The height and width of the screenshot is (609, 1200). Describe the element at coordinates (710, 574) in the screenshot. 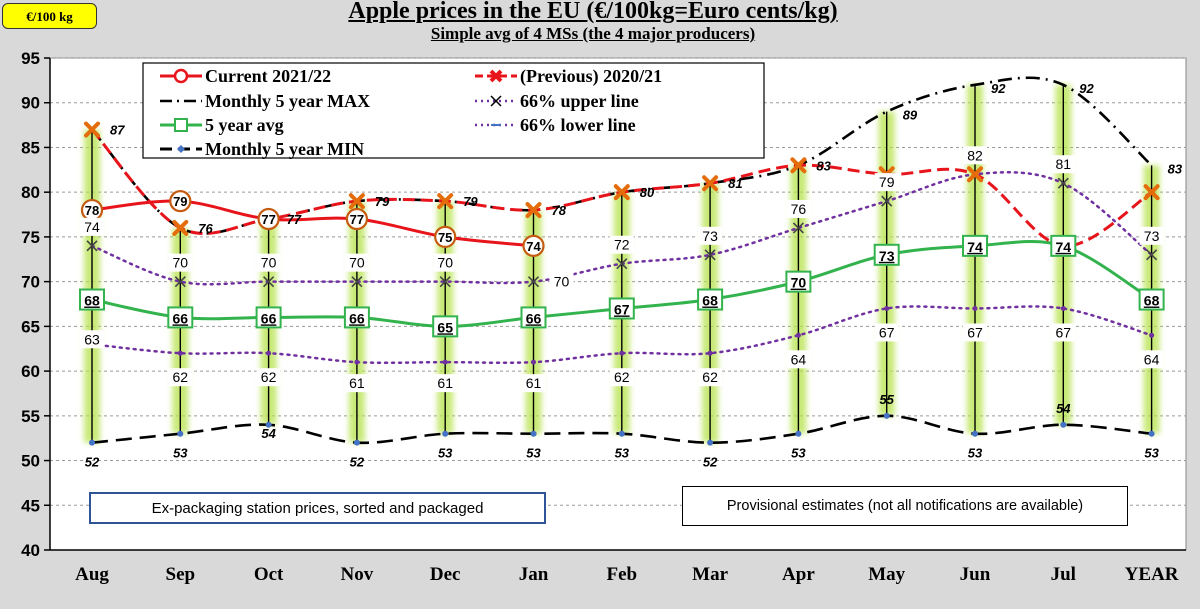

I see `x-tick-label: Mar` at that location.